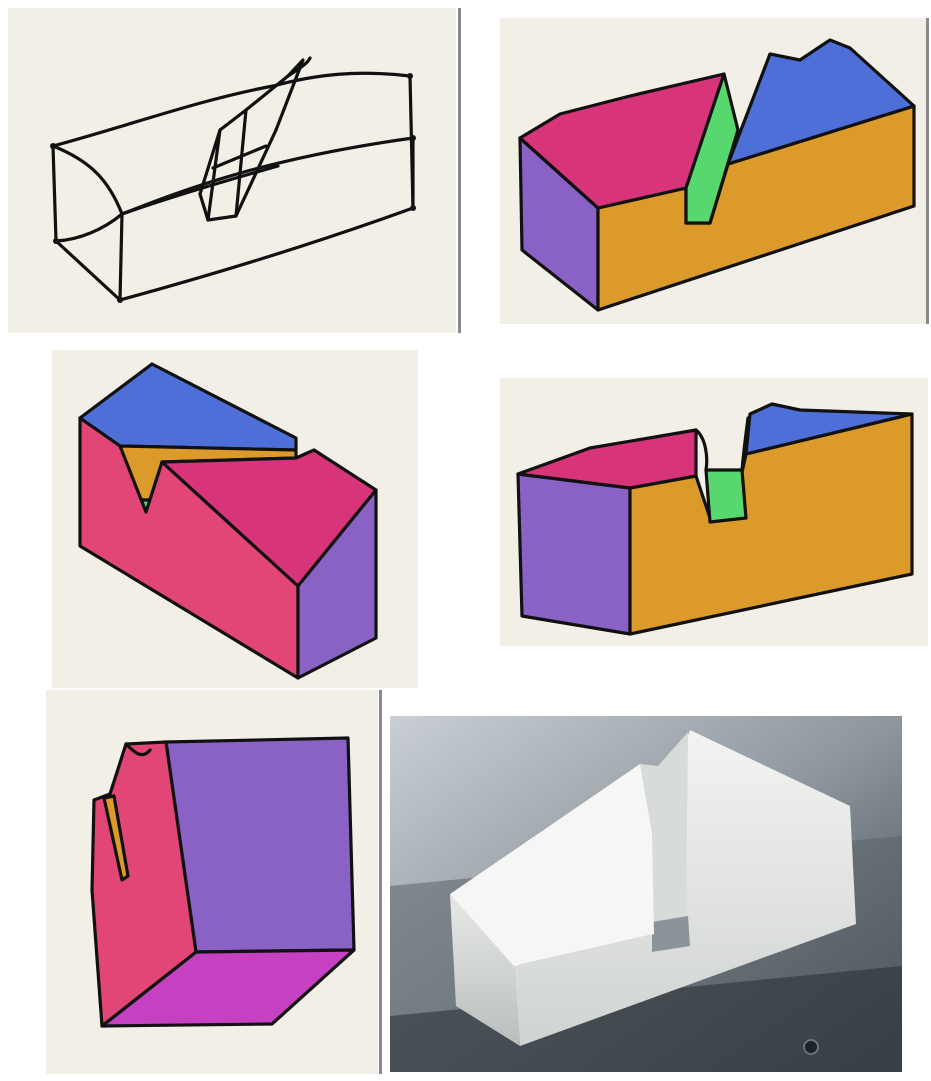  I want to click on wireframe-sketch-panel, so click(232, 170).